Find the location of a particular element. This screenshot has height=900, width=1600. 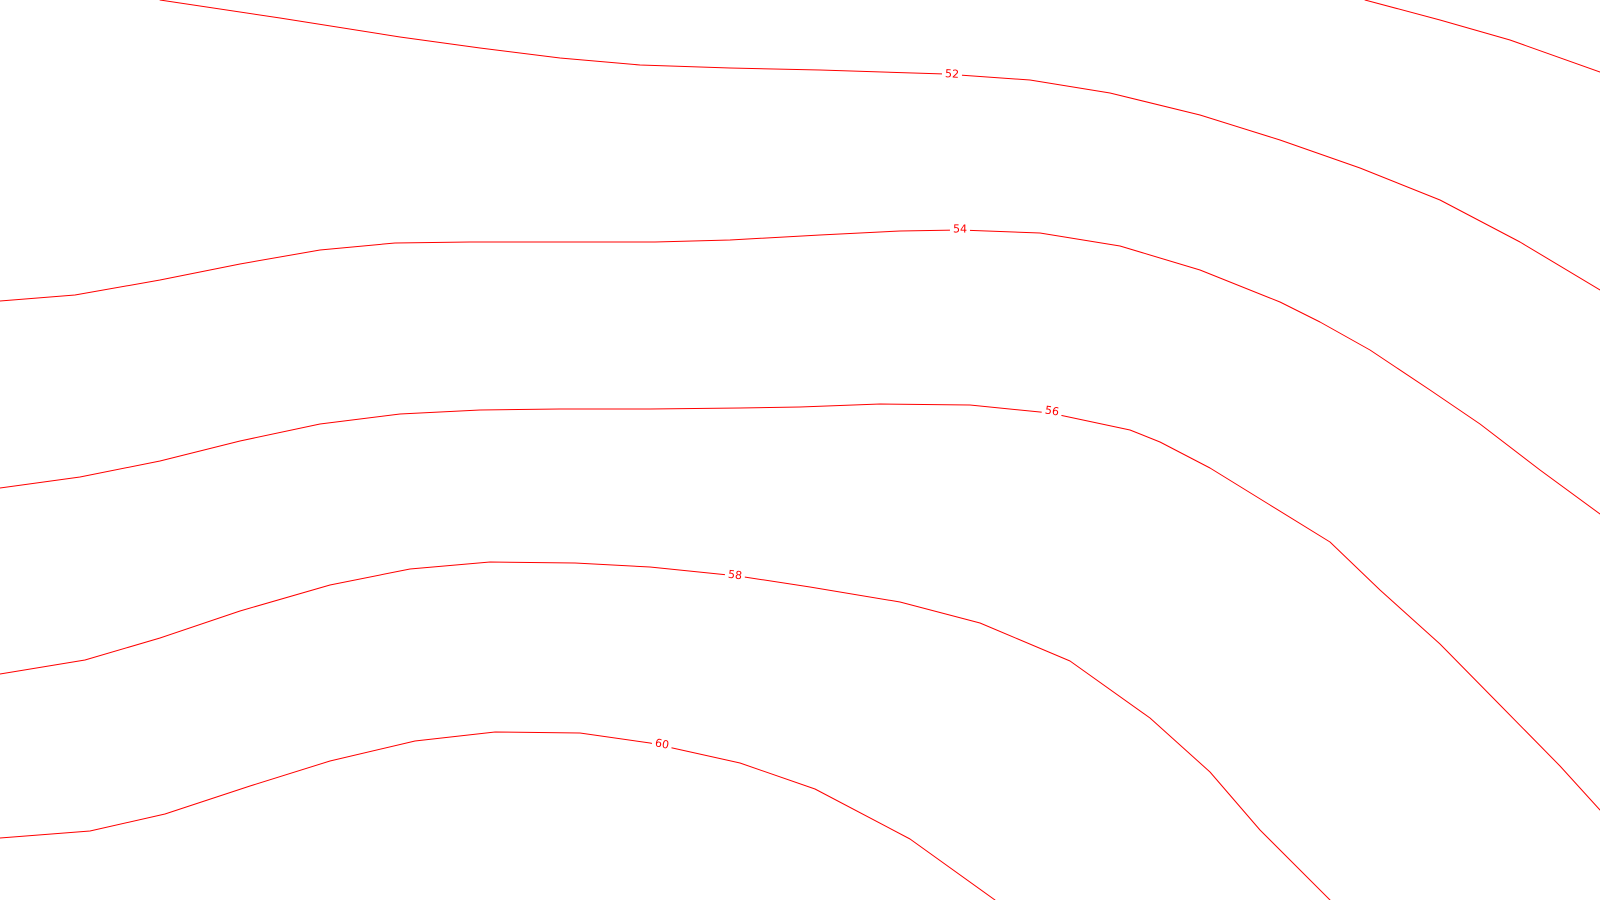

contour-50-line is located at coordinates (1482, 36).